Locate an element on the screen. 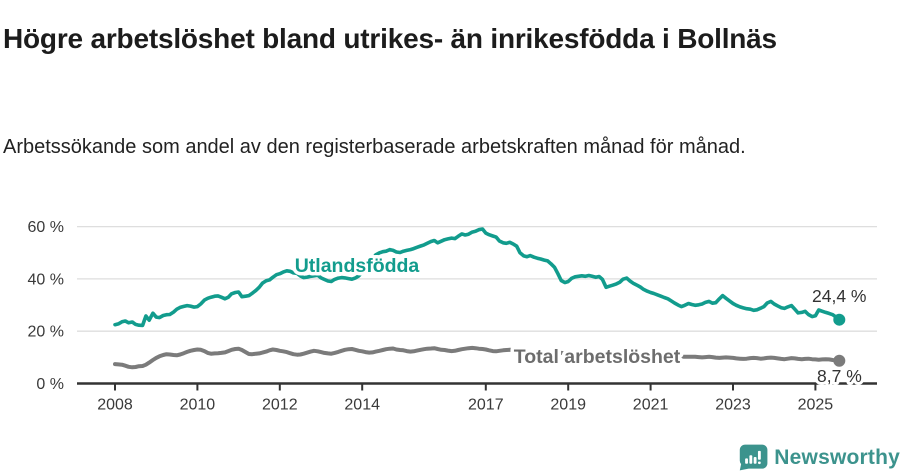 The image size is (900, 474). newsworthy-logo-icon is located at coordinates (753, 457).